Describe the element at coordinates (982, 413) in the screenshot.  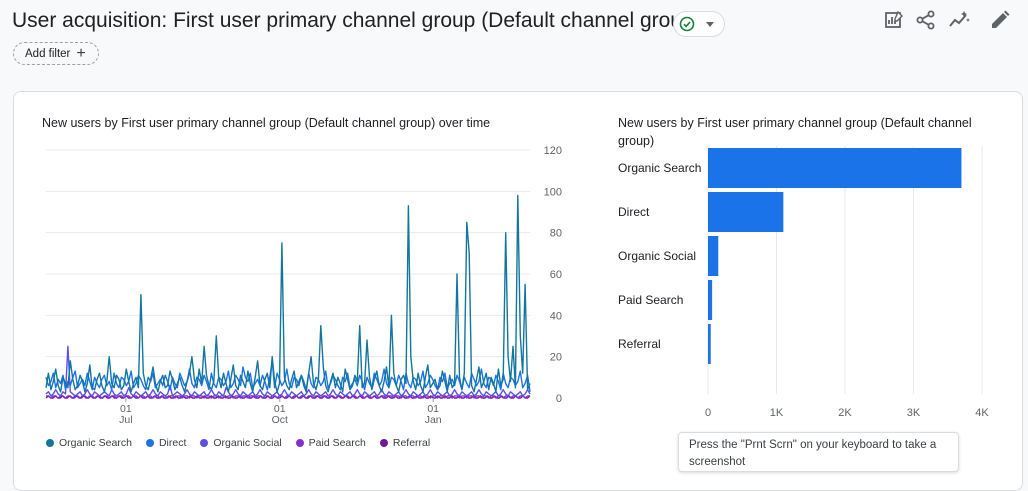
I see `x-tick-label: 4K` at that location.